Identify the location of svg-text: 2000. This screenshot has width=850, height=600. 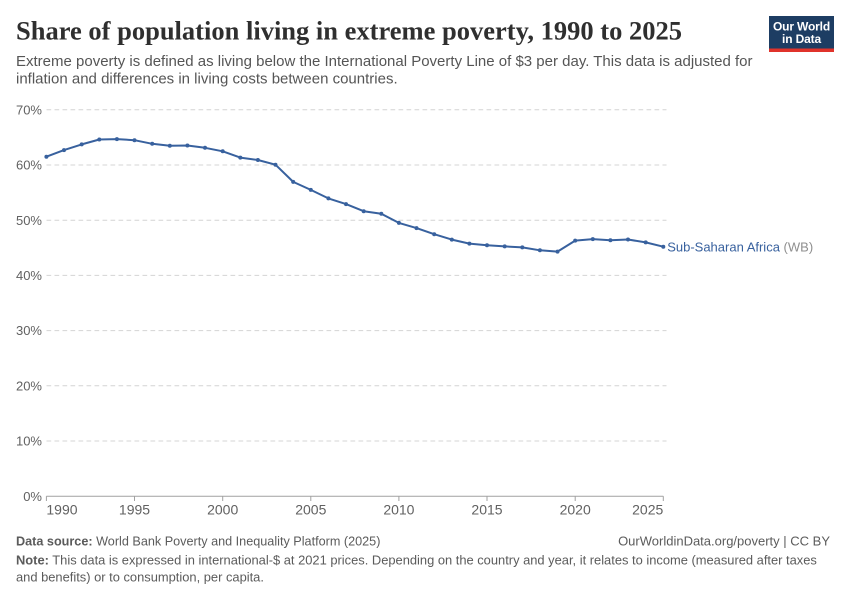
(222, 510).